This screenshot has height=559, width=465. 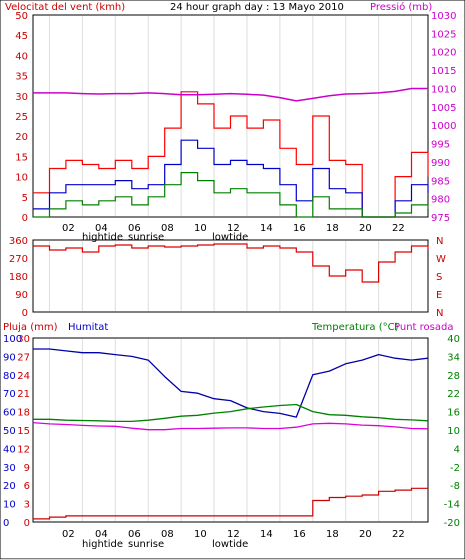 I want to click on humidity-tick-label: 60, so click(x=9, y=413).